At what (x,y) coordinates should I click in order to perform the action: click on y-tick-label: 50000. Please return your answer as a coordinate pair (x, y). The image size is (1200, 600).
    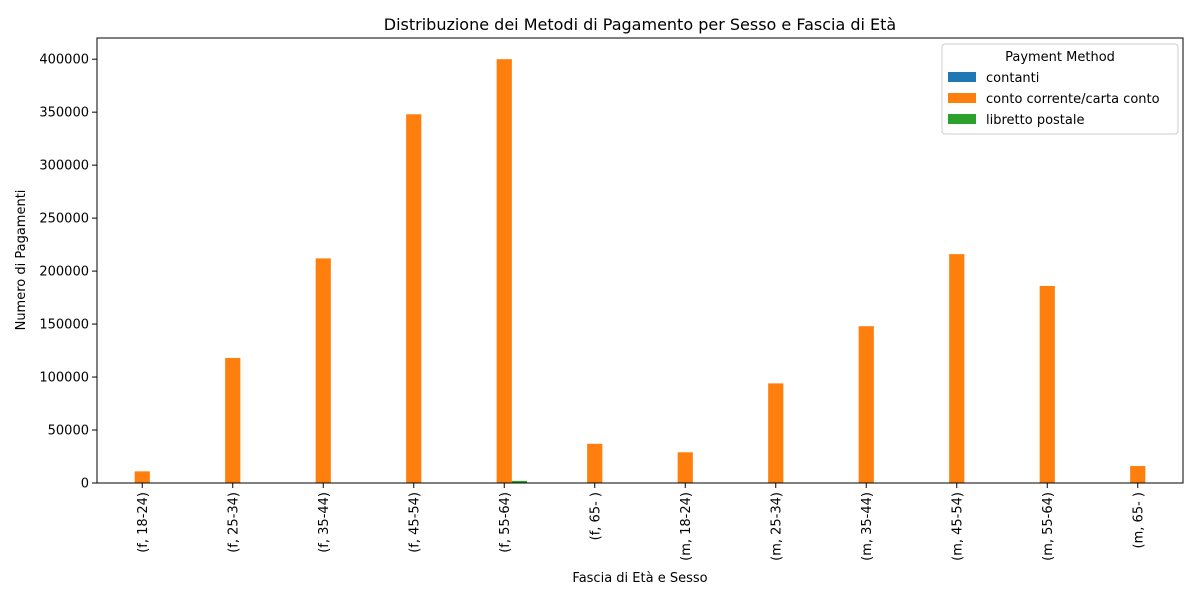
    Looking at the image, I should click on (68, 431).